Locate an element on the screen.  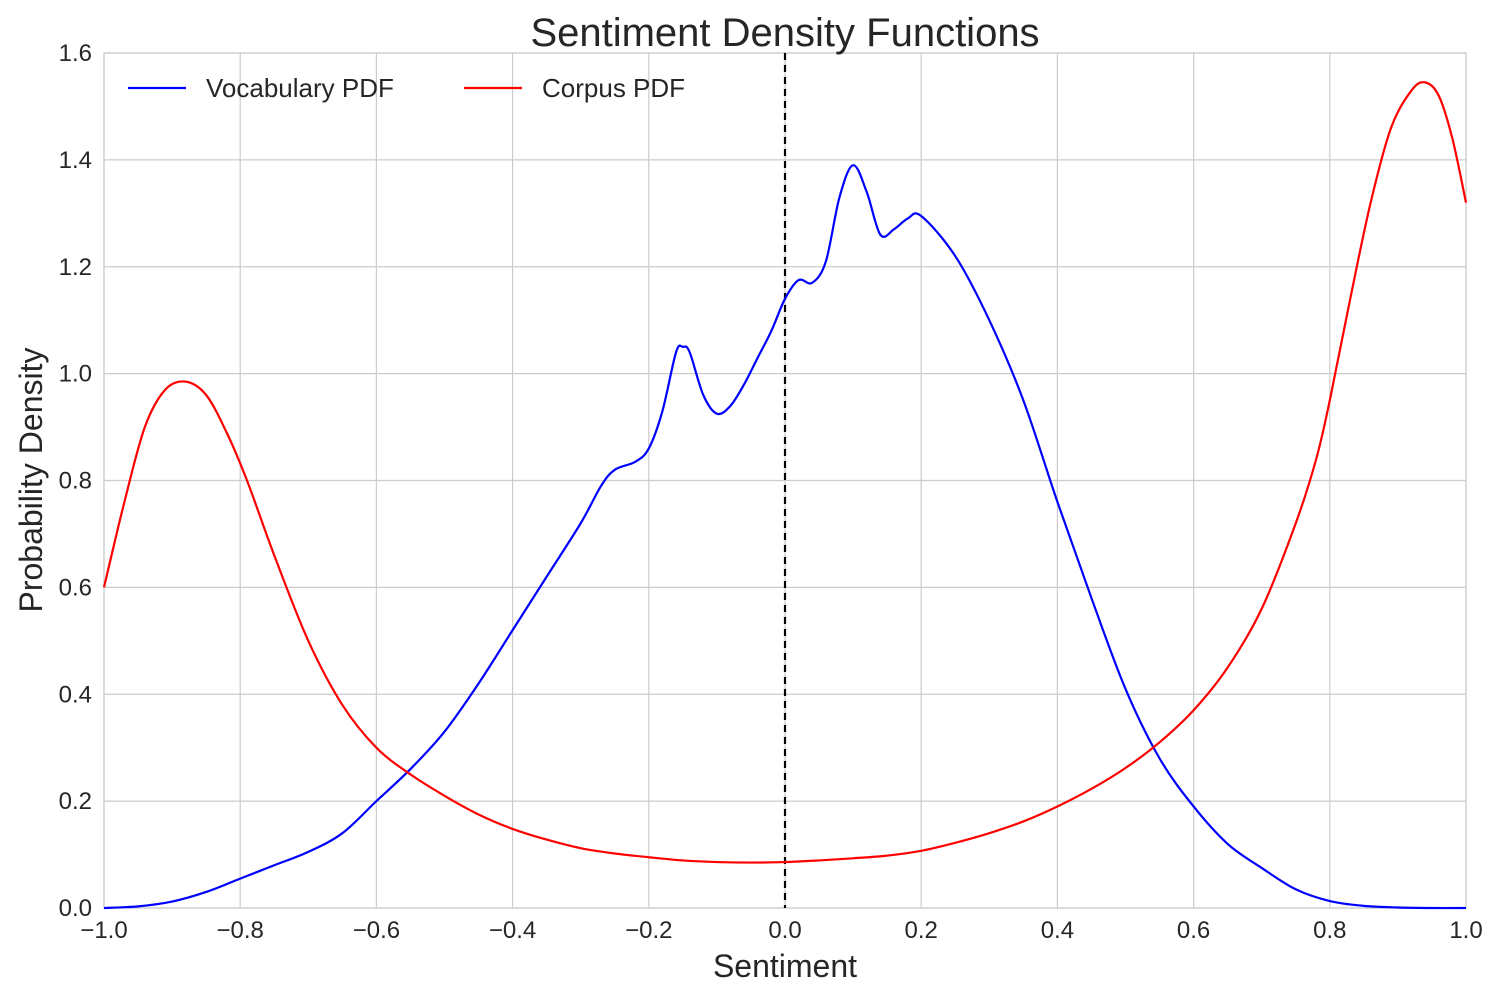
x-tick-label: −1.0 is located at coordinates (103, 930).